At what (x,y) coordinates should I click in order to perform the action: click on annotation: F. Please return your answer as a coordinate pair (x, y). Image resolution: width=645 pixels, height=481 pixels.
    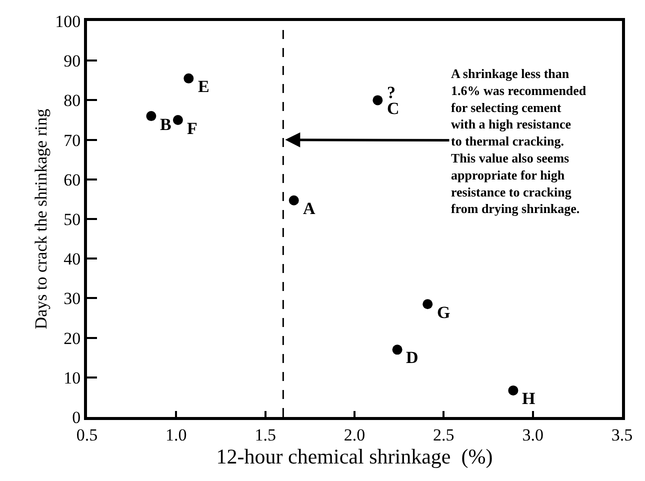
    Looking at the image, I should click on (192, 128).